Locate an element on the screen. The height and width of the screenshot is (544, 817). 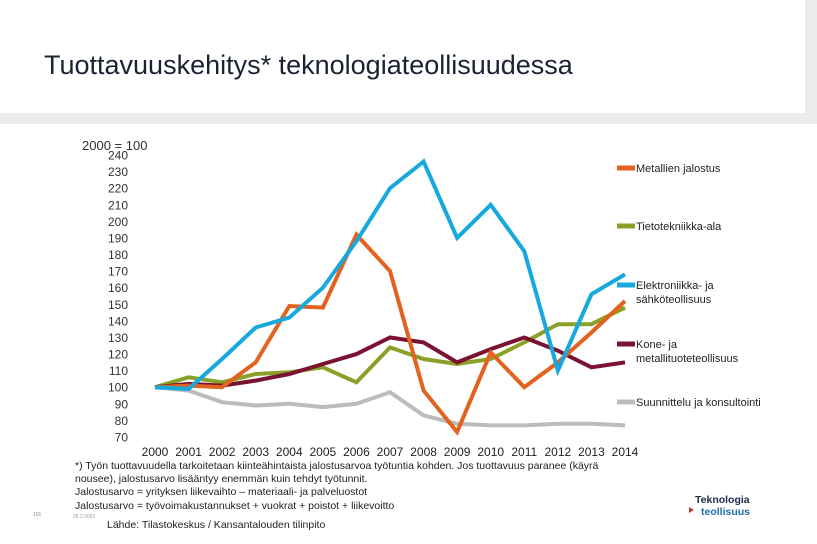
x-tick-label: 2003 is located at coordinates (255, 452).